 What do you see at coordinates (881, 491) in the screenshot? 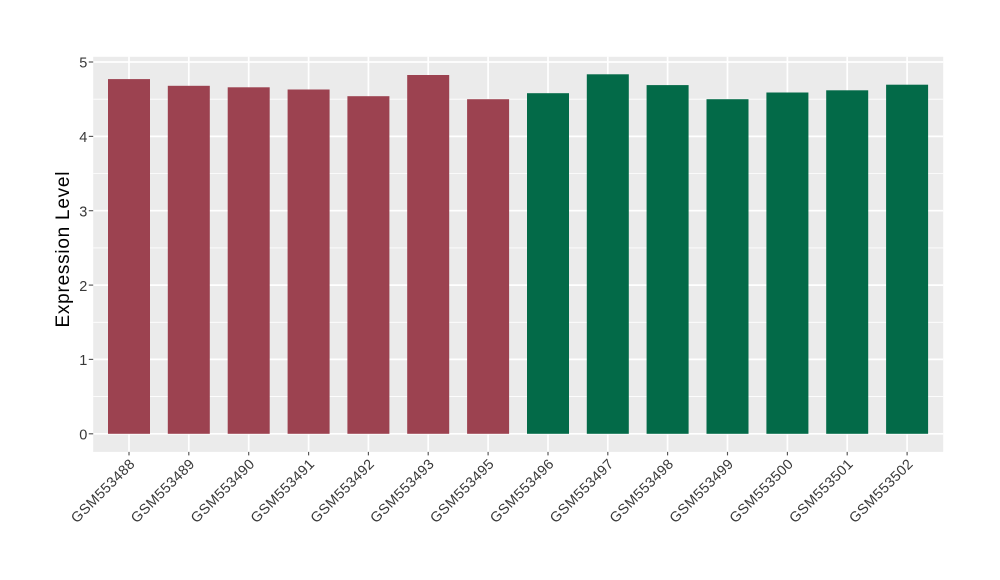
I see `svg-text: GSM553502` at bounding box center [881, 491].